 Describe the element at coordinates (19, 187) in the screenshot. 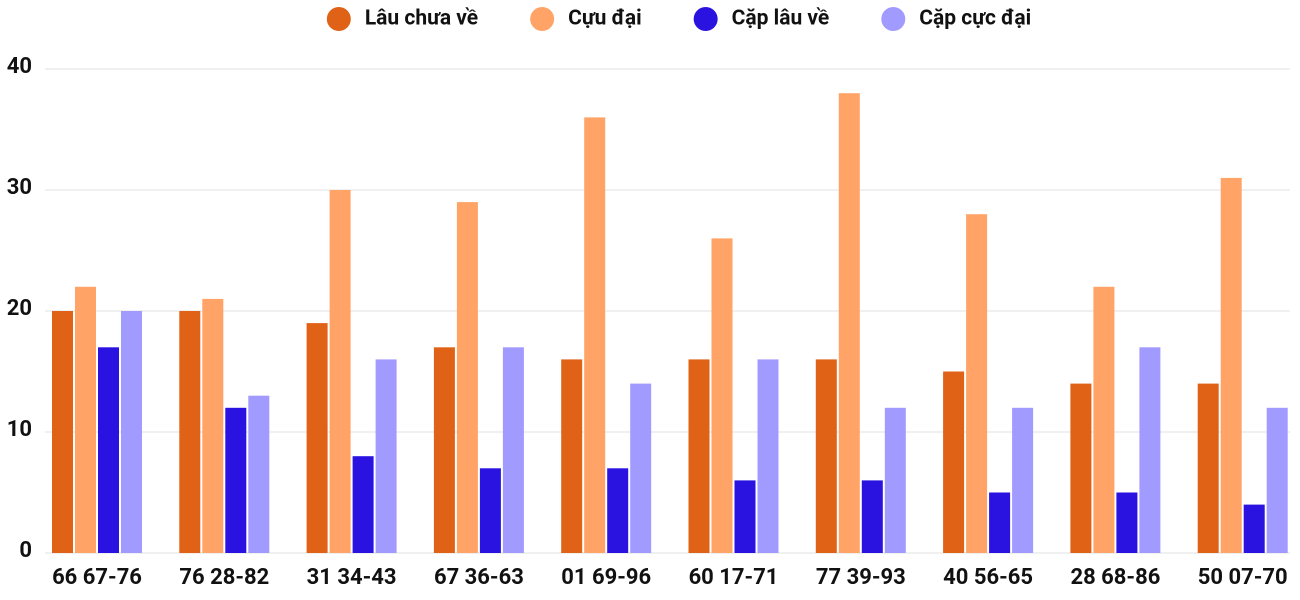

I see `y-tick-label: 30` at that location.